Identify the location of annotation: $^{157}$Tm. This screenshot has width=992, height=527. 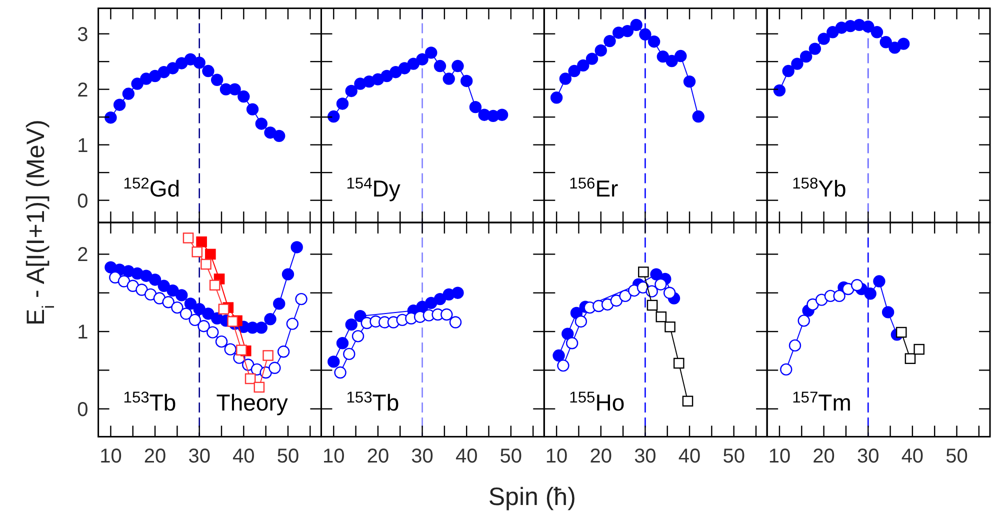
(822, 402).